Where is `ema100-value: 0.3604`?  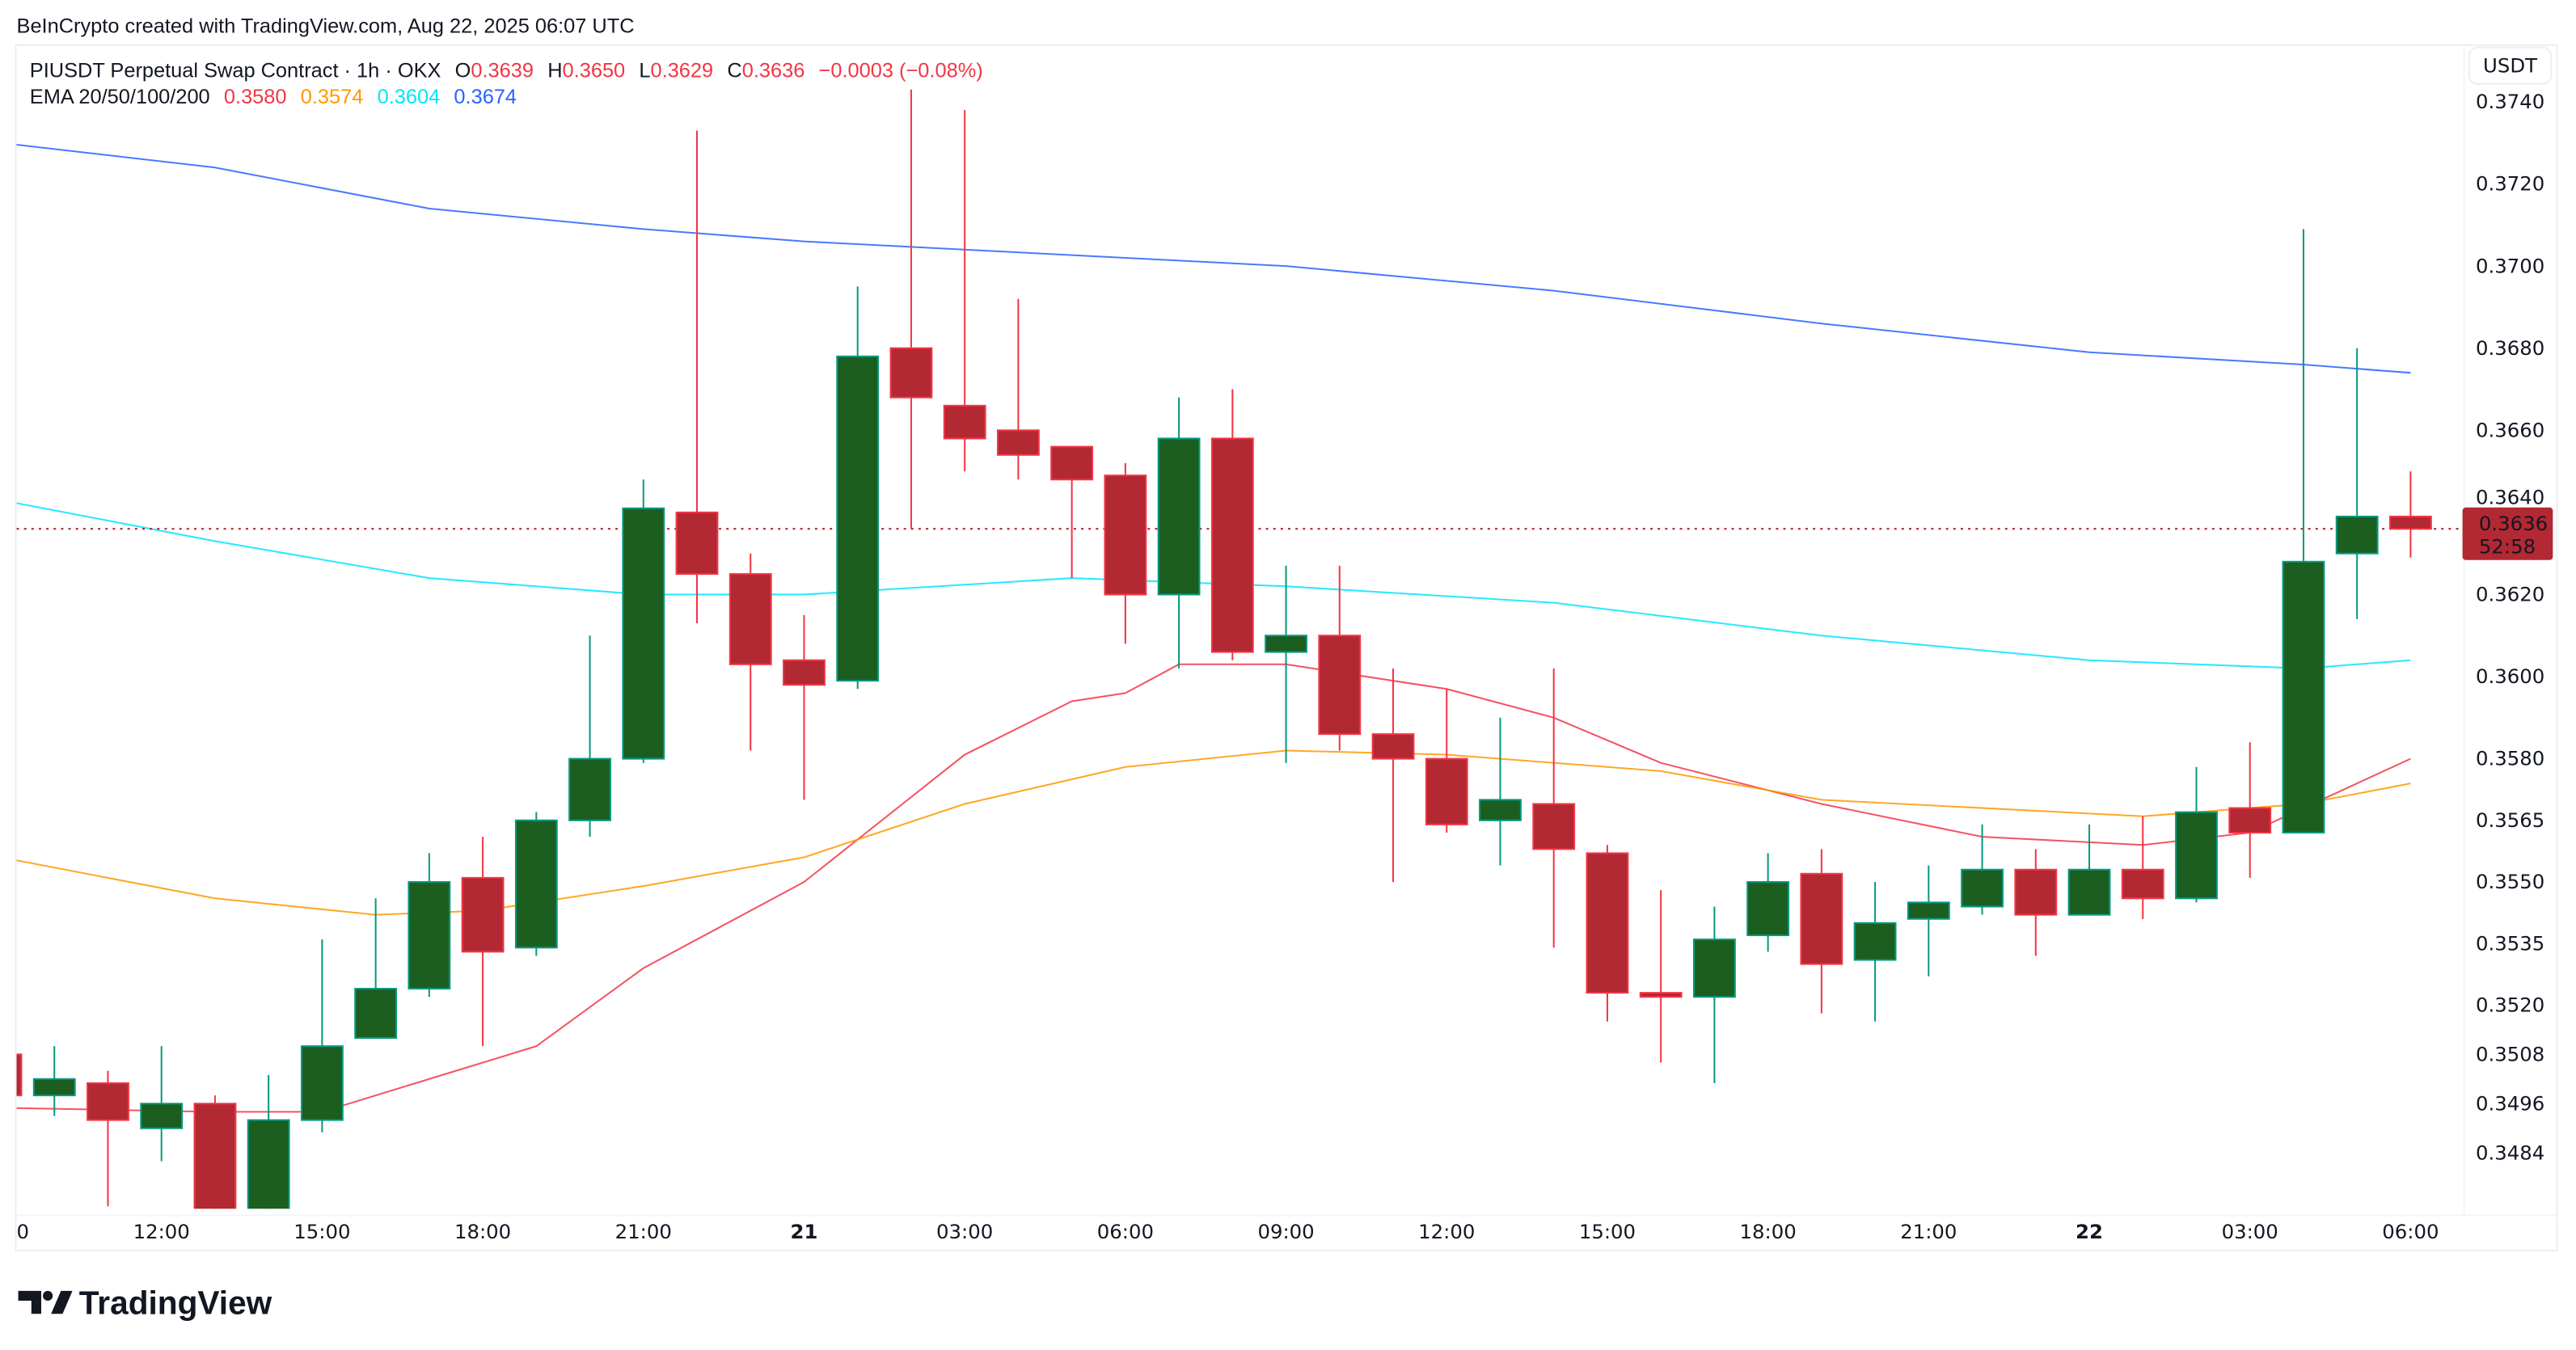 ema100-value: 0.3604 is located at coordinates (409, 97).